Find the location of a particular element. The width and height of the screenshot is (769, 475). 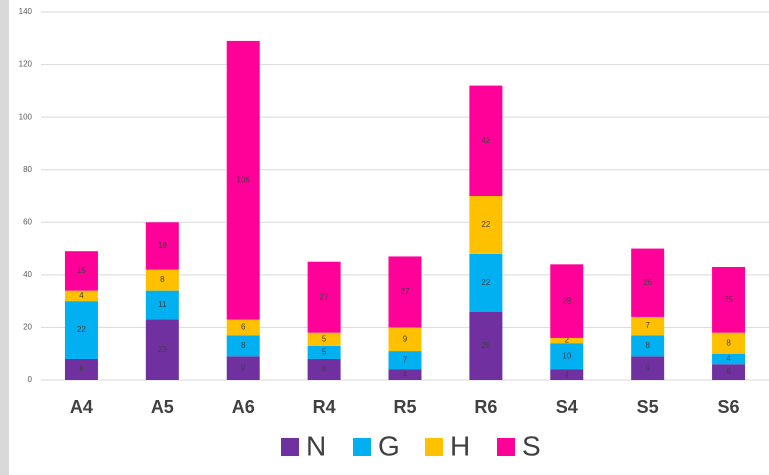

data-label: 106 is located at coordinates (244, 179).